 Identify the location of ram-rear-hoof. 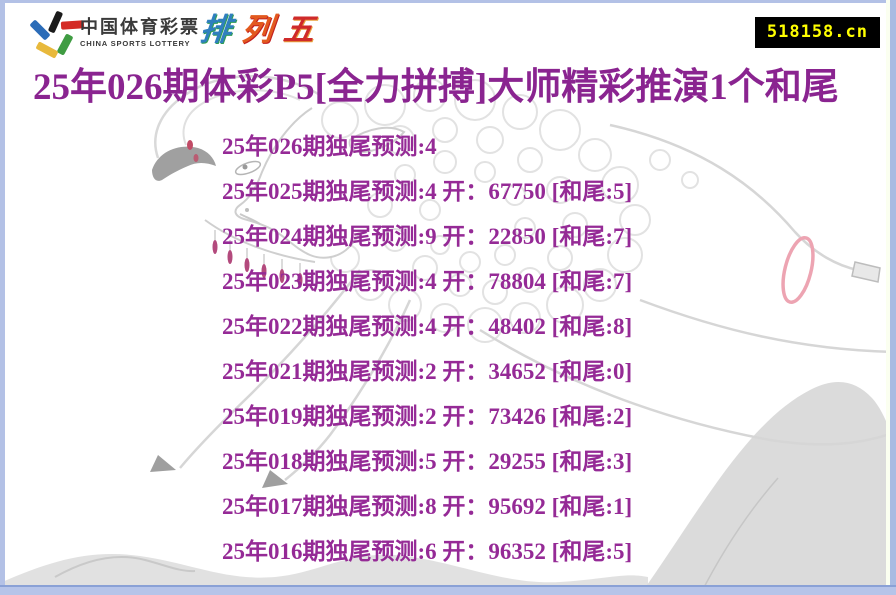
(866, 272).